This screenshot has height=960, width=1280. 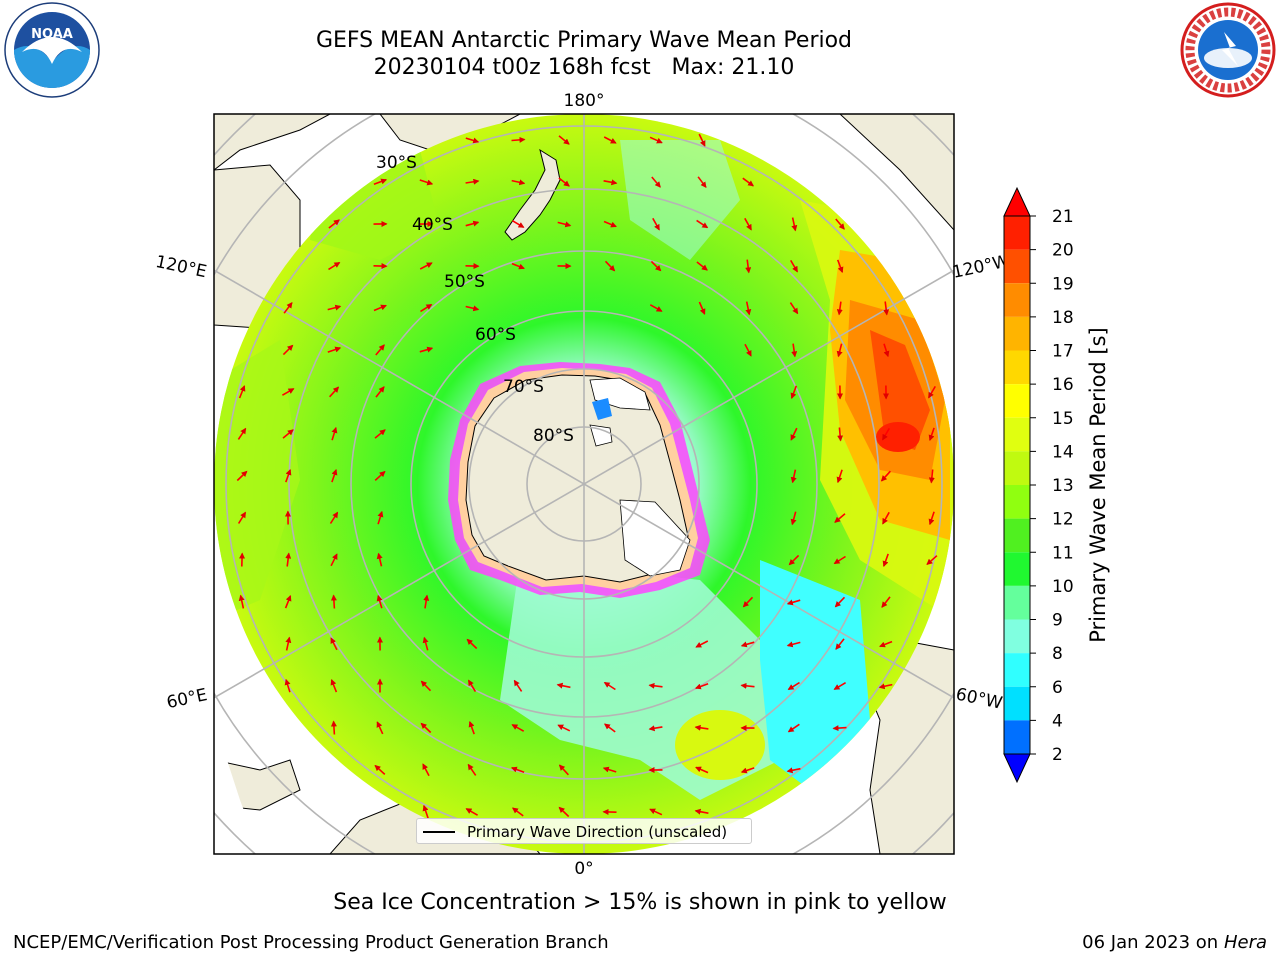 What do you see at coordinates (1174, 942) in the screenshot?
I see `run-date: 06 Jan 2023 on Hera` at bounding box center [1174, 942].